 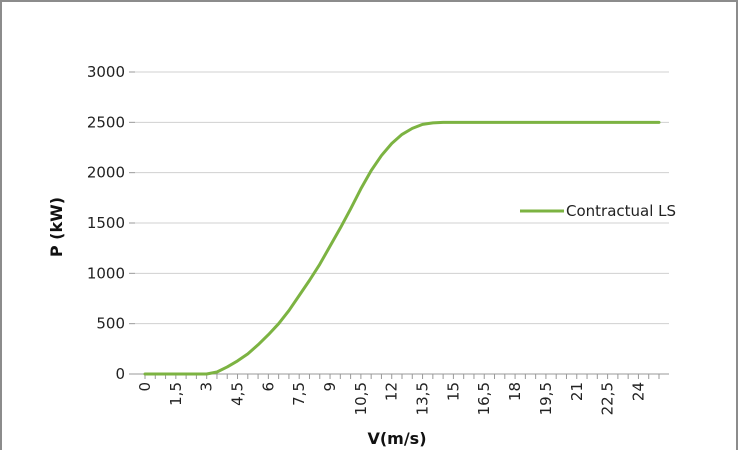 I want to click on x-tick-label: 3, so click(x=207, y=387).